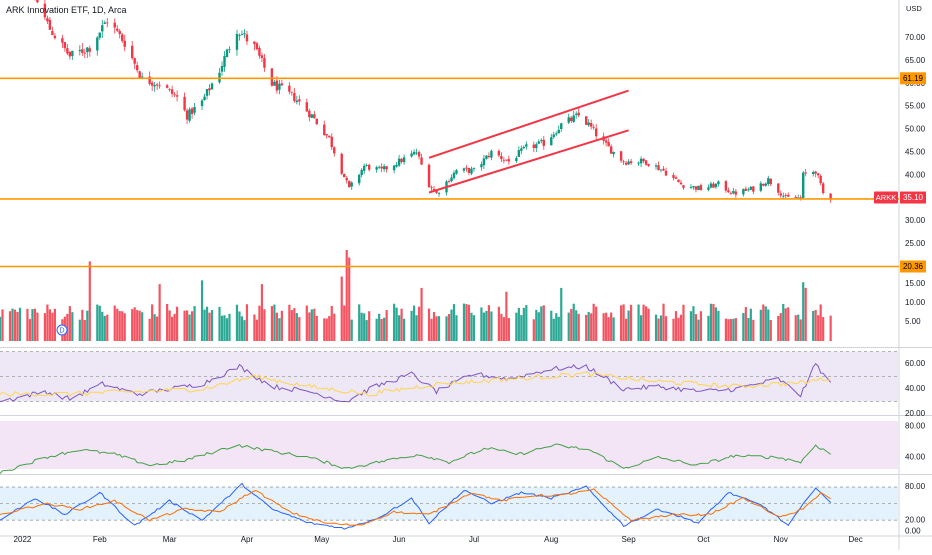 Image resolution: width=932 pixels, height=555 pixels. Describe the element at coordinates (915, 129) in the screenshot. I see `price-tick-label: 50.00` at that location.